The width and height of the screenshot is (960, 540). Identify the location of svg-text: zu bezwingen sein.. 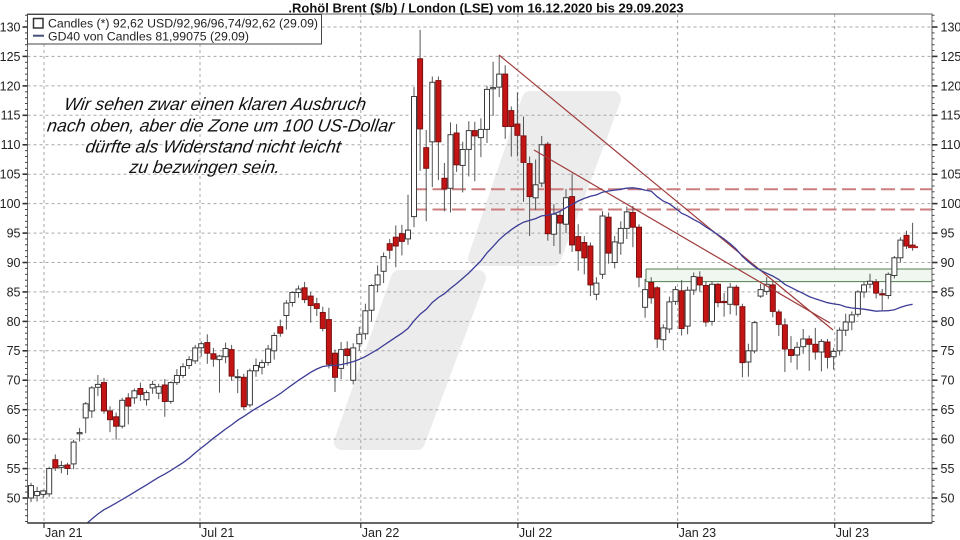
(204, 167).